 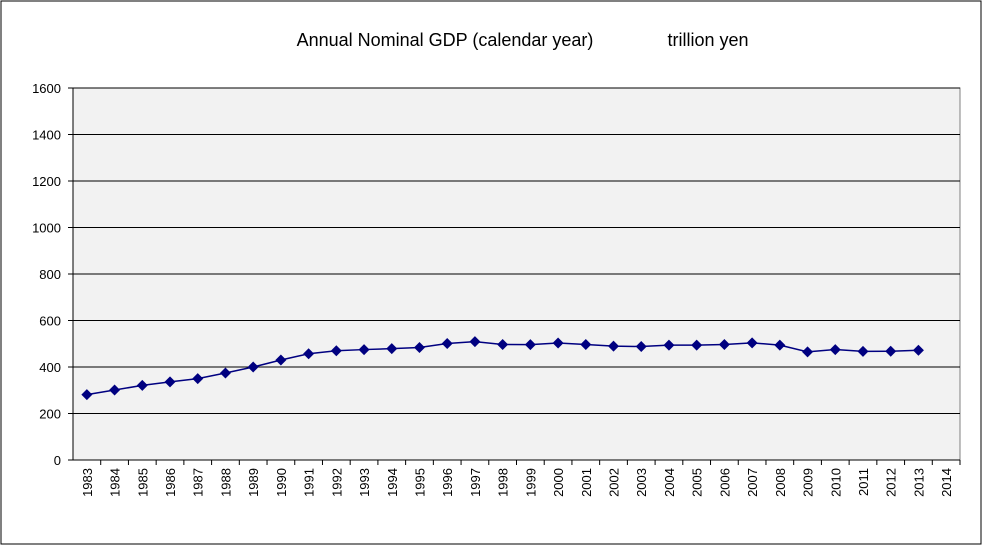 I want to click on x-tick-label: 1986, so click(x=170, y=482).